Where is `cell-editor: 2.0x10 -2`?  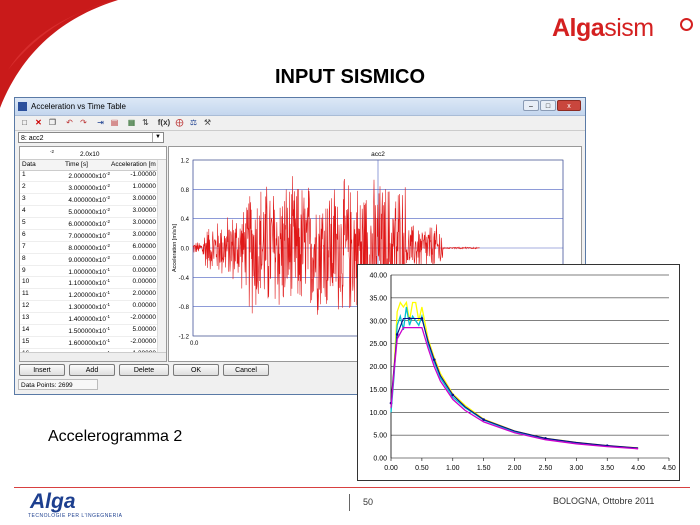
cell-editor: 2.0x10 -2 is located at coordinates (93, 153).